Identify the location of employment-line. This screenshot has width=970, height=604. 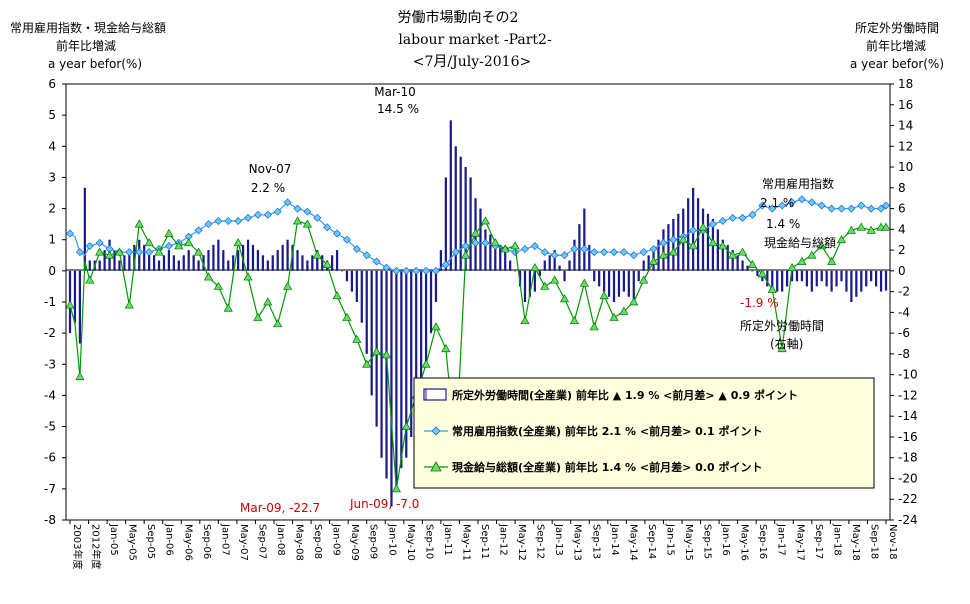
(478, 235).